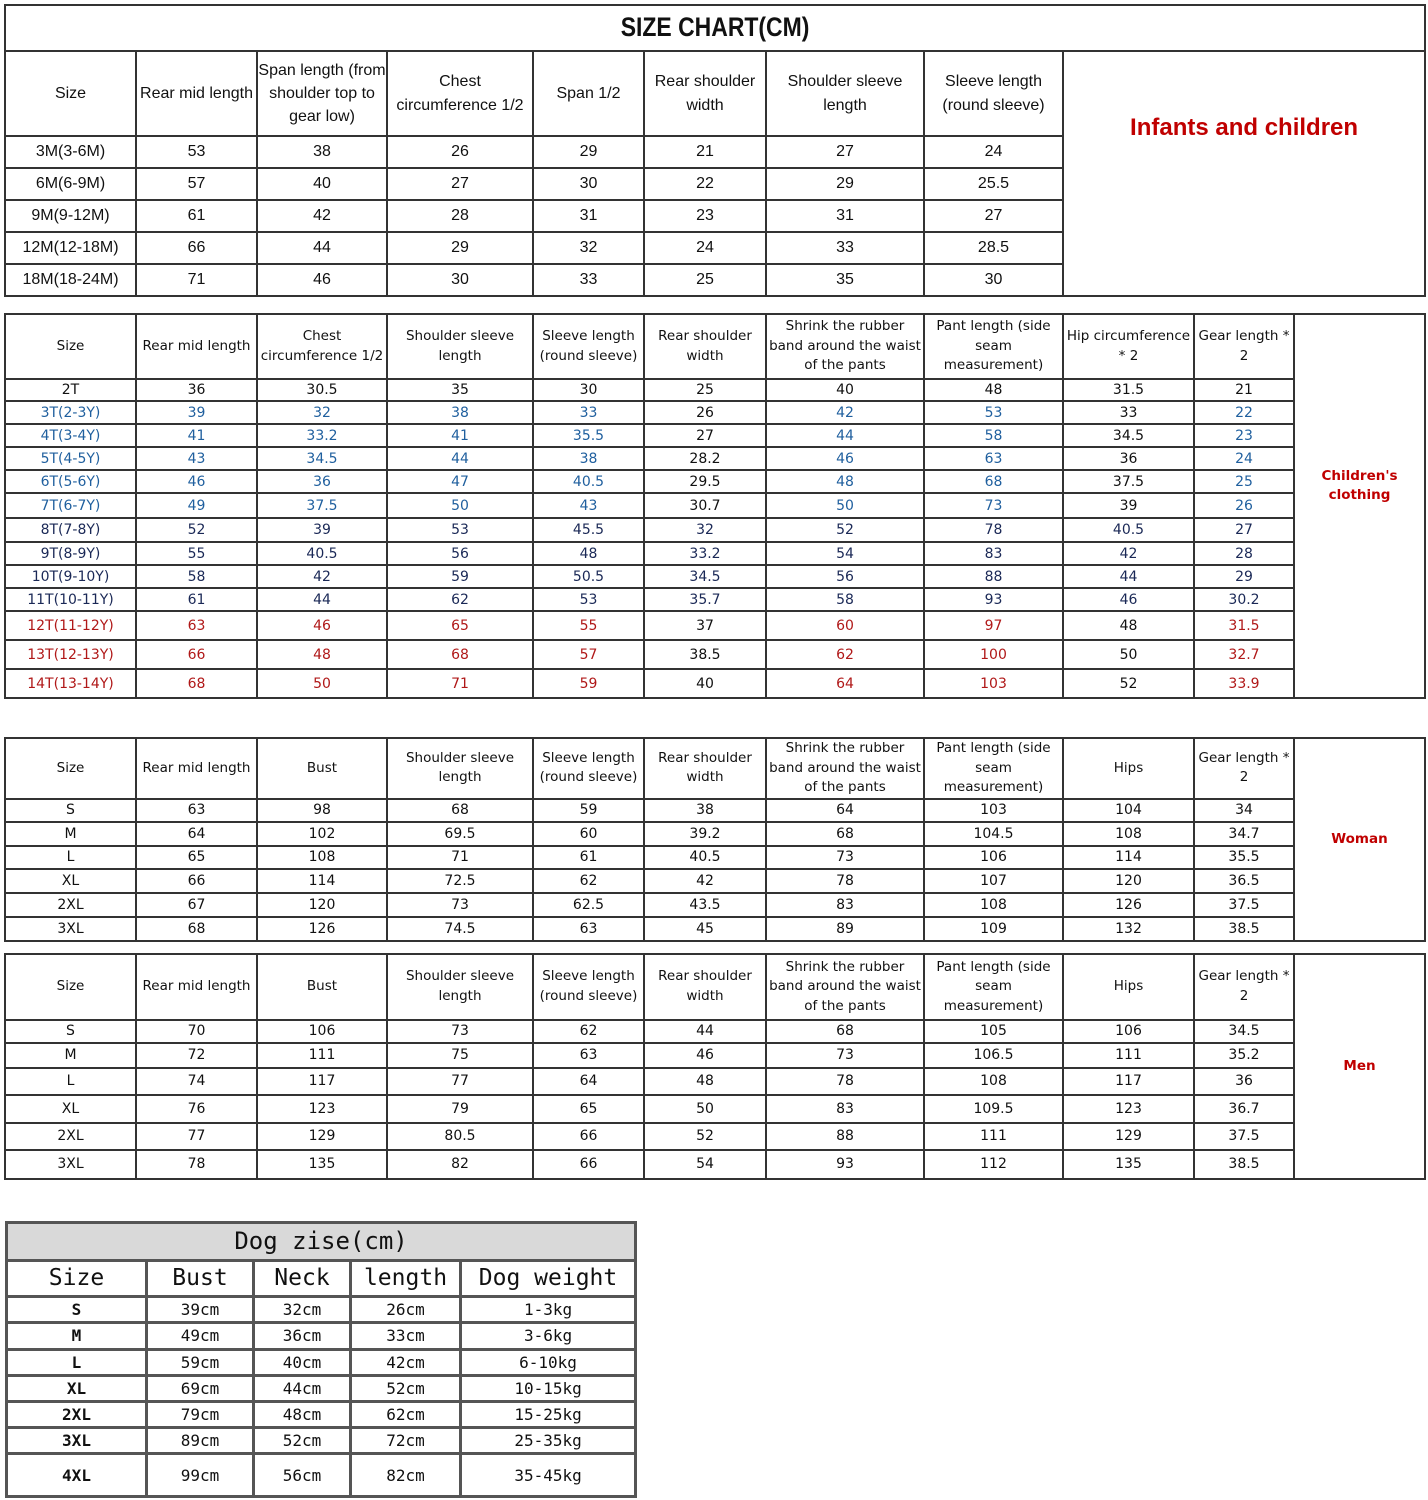 The width and height of the screenshot is (1428, 1500). What do you see at coordinates (714, 1164) in the screenshot?
I see `table-row: 3XL 78 135 82 66 54 93 112 135 38.5` at bounding box center [714, 1164].